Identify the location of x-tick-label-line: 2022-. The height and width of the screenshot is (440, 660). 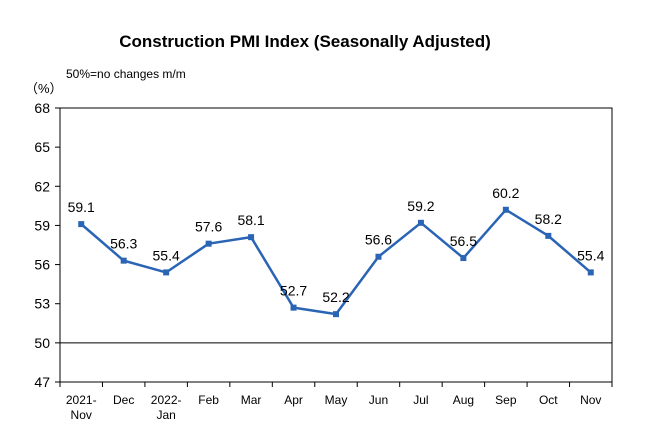
(166, 400).